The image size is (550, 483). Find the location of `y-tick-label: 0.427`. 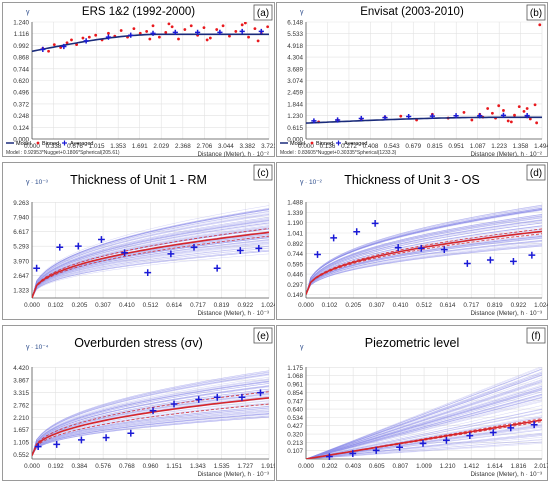

y-tick-label: 0.427 is located at coordinates (295, 426).